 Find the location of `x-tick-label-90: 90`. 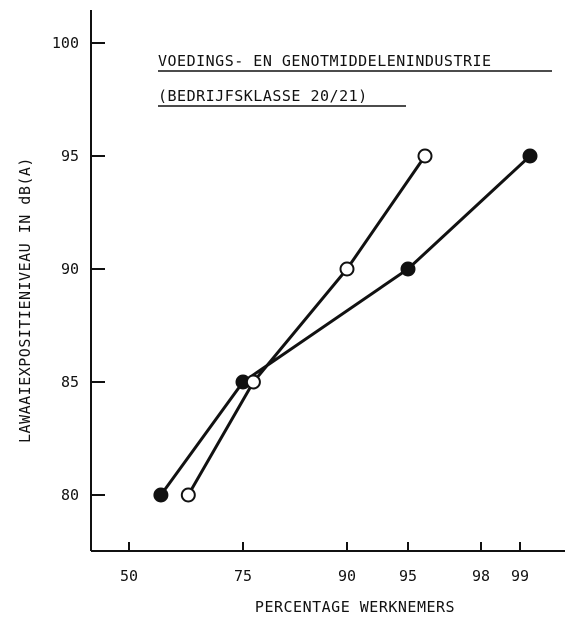

x-tick-label-90: 90 is located at coordinates (347, 576).